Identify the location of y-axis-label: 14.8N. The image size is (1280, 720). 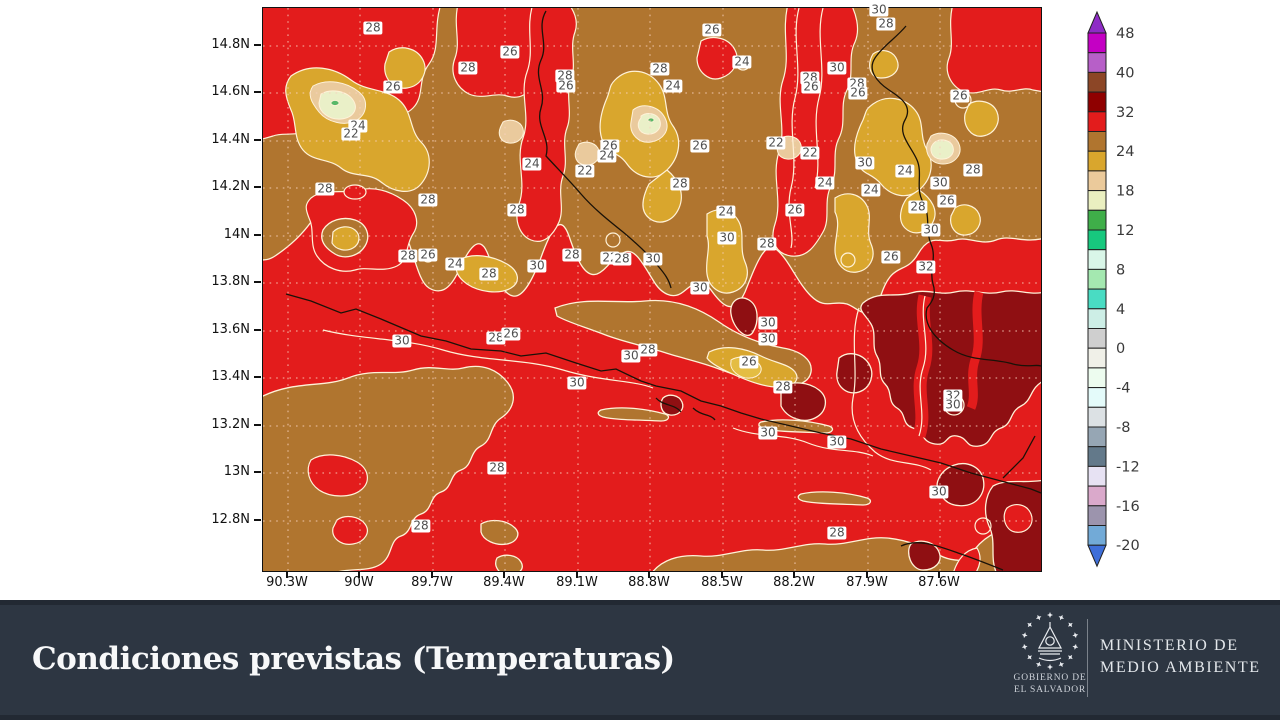
(230, 44).